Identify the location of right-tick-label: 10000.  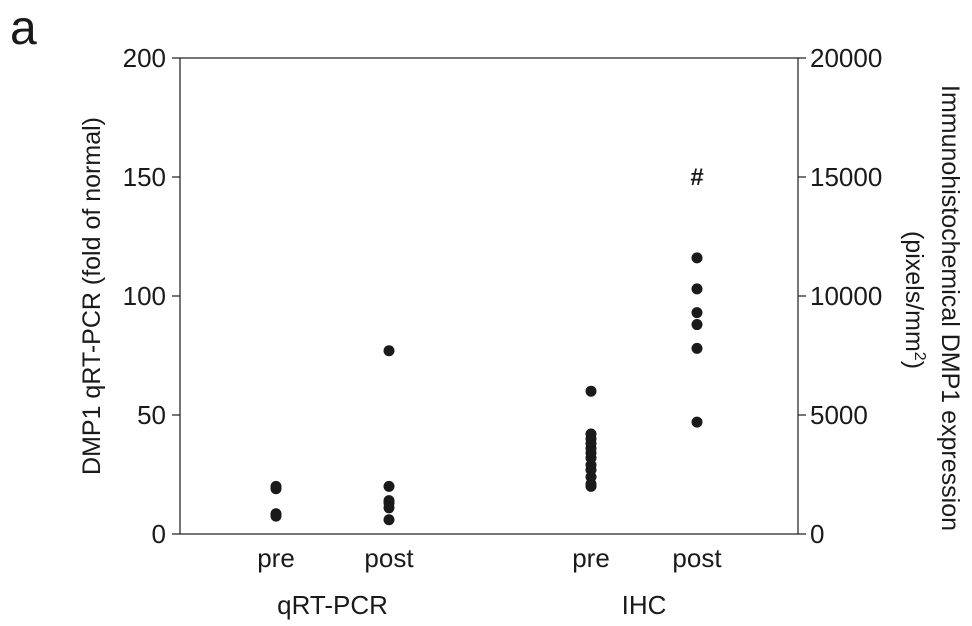
(846, 296).